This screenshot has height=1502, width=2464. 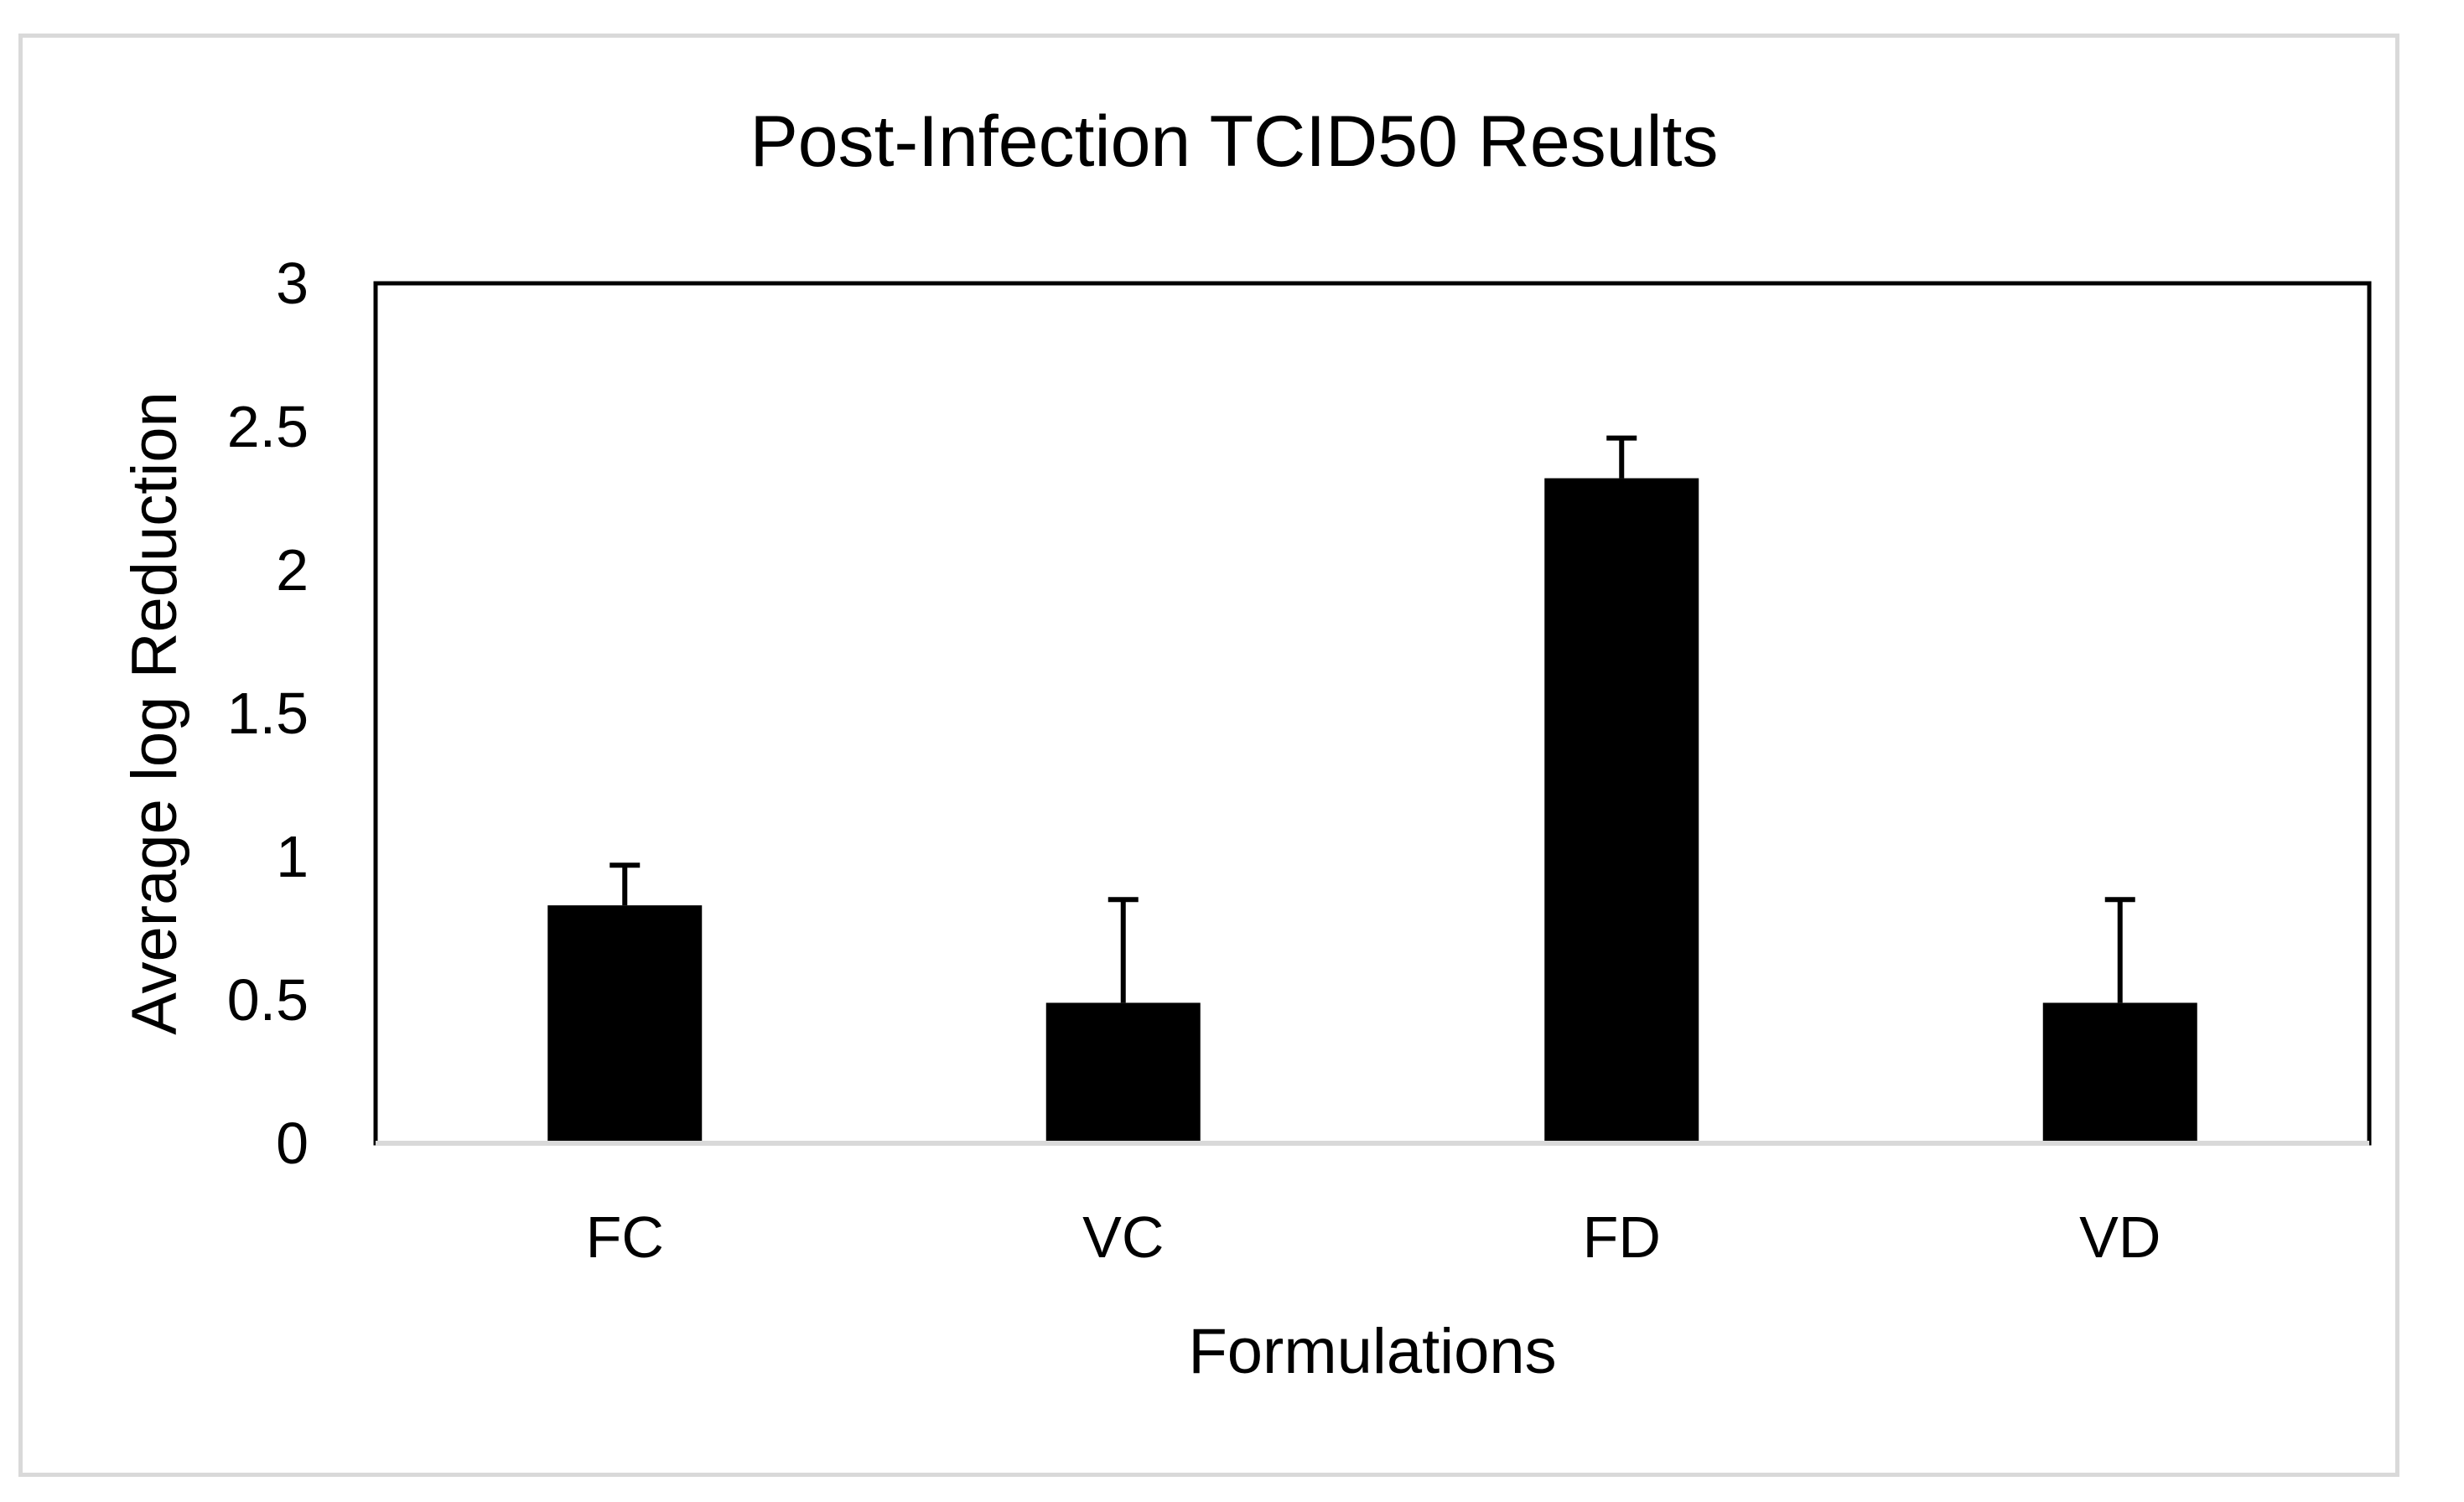 I want to click on error-bar-vd, so click(x=2120, y=950).